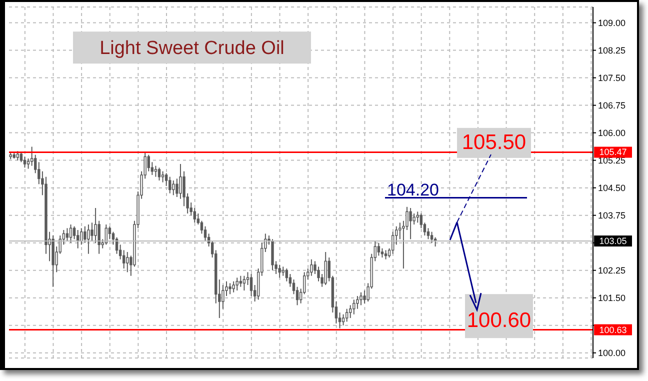  Describe the element at coordinates (413, 190) in the screenshot. I see `annotation: 104.20` at that location.